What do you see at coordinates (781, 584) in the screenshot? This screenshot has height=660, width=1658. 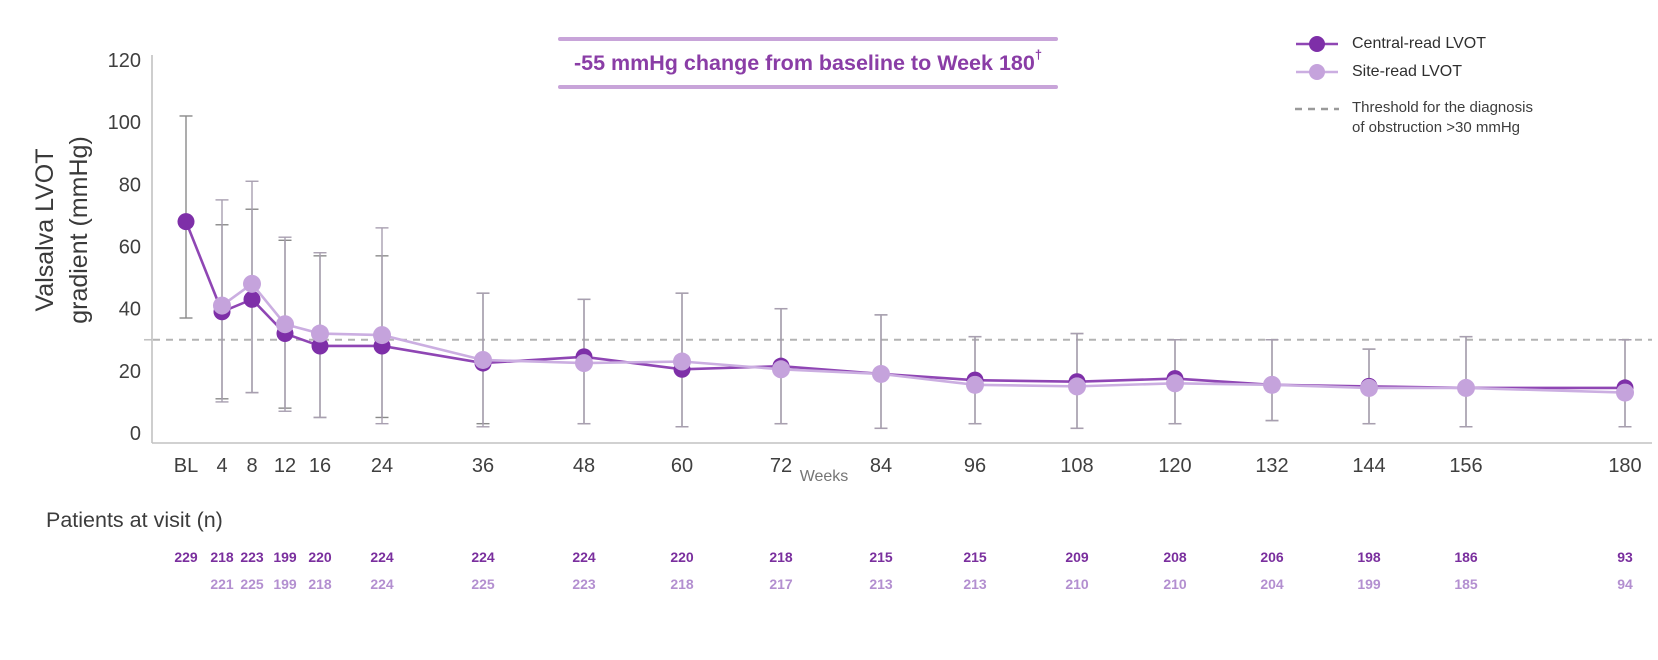 I see `patients-count-site-72: 217` at bounding box center [781, 584].